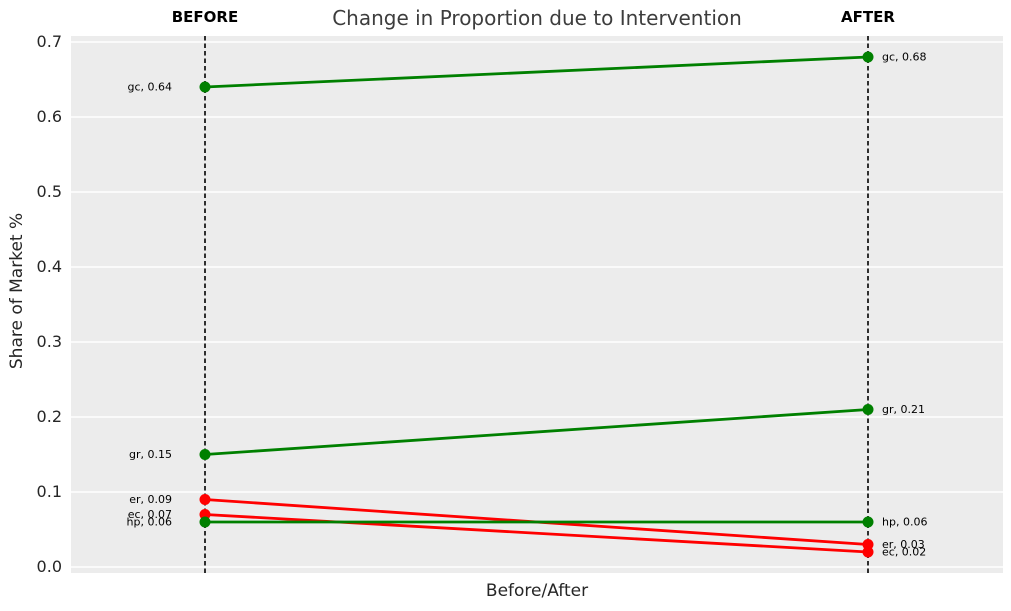  Describe the element at coordinates (150, 514) in the screenshot. I see `point-label-ec-before: ec, 0.07` at that location.